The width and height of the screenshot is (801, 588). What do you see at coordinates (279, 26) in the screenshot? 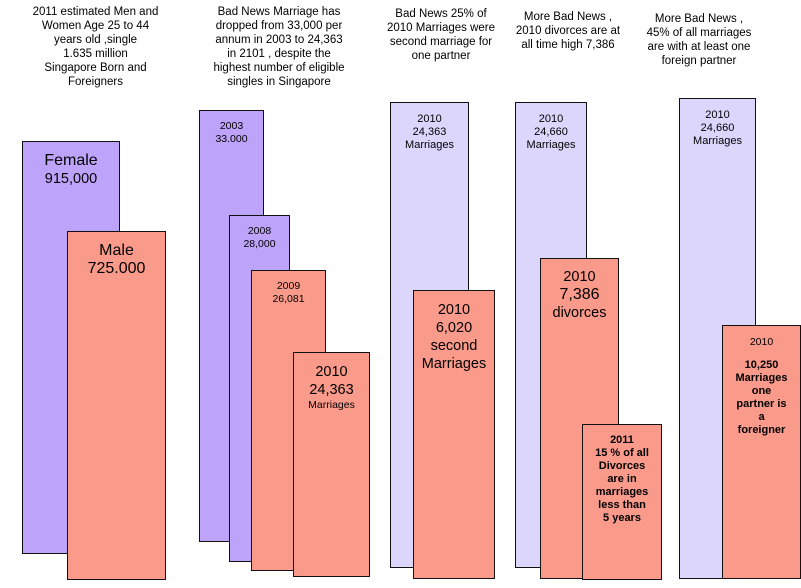
I see `caption-line: dropped from 33,000 per` at bounding box center [279, 26].